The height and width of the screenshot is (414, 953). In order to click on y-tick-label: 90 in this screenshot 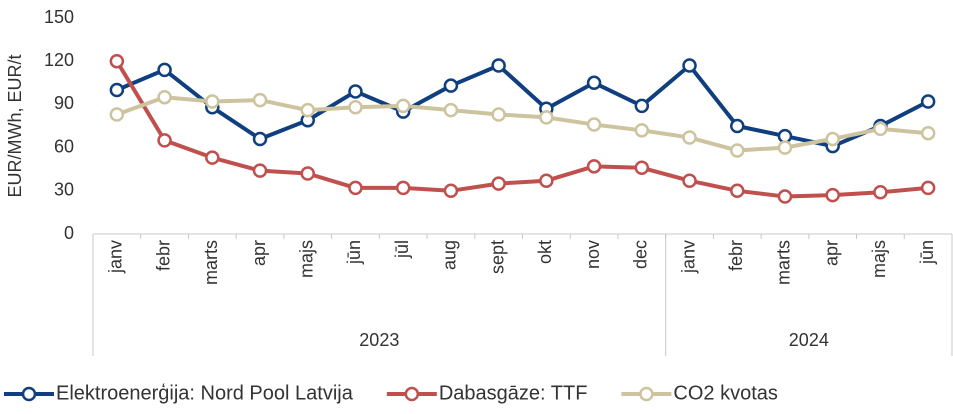, I will do `click(64, 103)`.